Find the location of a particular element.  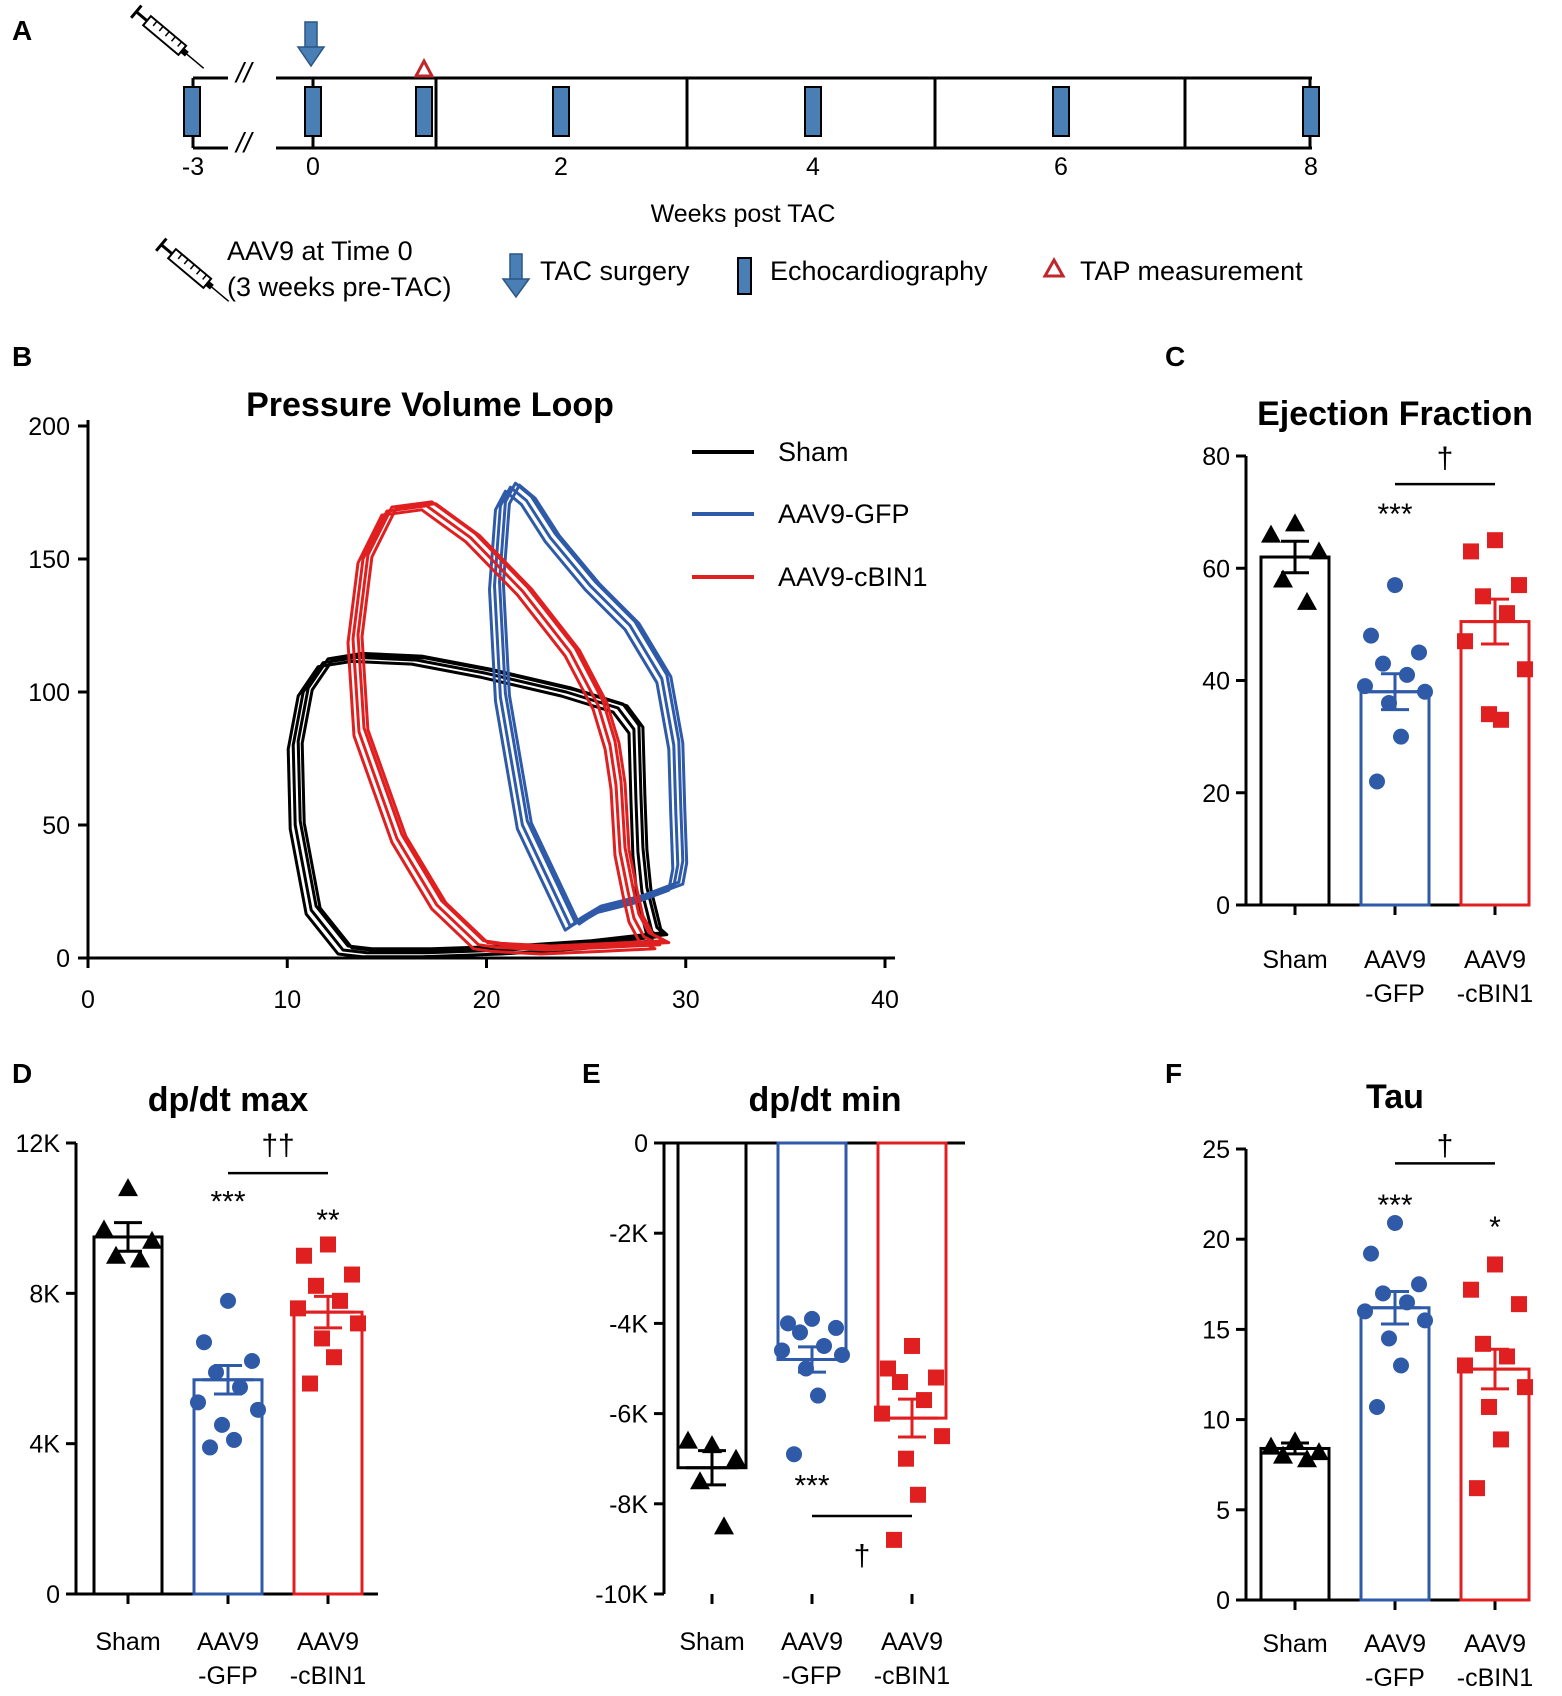

ef-significance-label: *** is located at coordinates (1394, 514).